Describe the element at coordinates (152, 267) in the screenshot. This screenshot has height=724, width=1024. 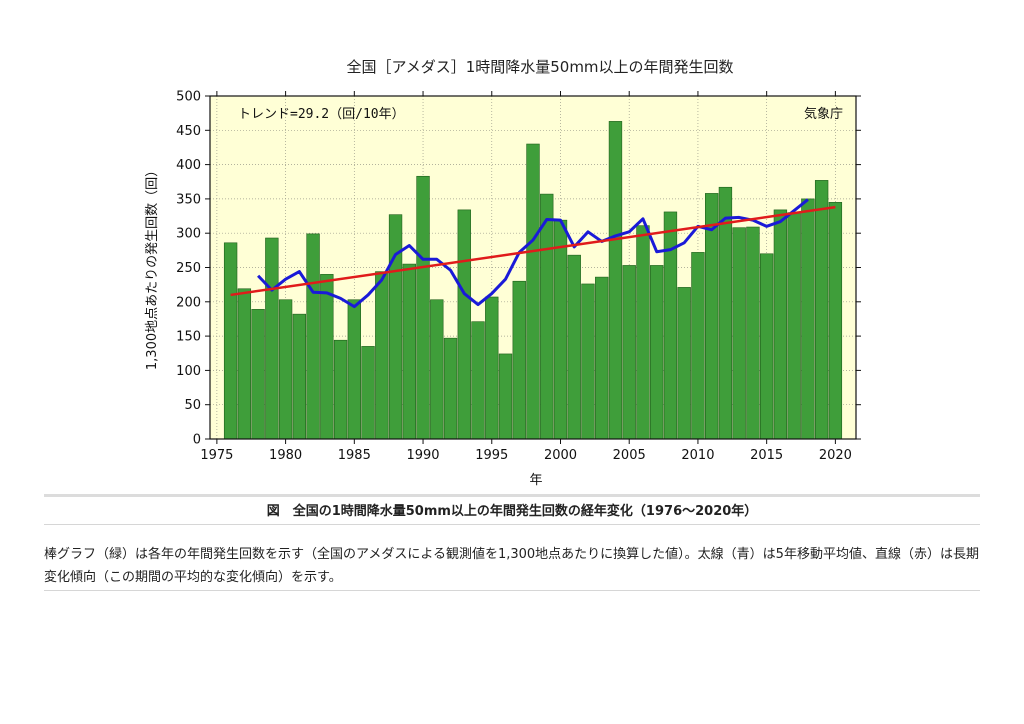
I see `y-axis-label: 1,300地点あたりの発生回数（回）` at that location.